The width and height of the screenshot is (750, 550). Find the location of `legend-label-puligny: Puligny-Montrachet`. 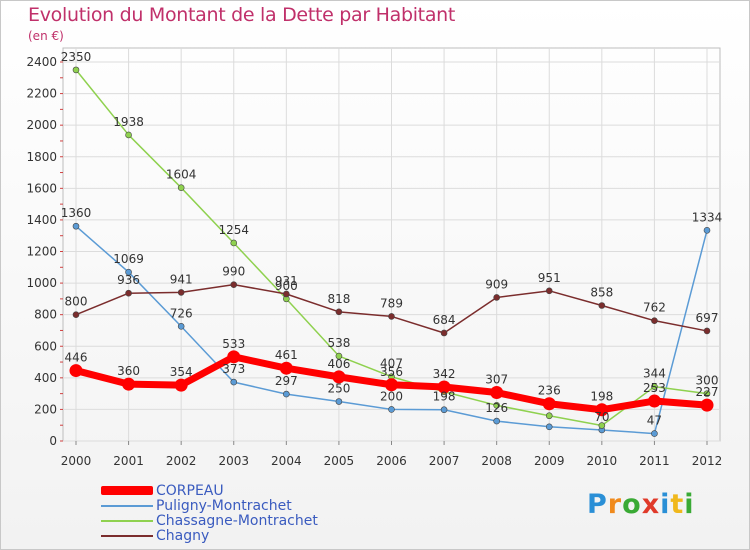

legend-label-puligny: Puligny-Montrachet is located at coordinates (224, 506).